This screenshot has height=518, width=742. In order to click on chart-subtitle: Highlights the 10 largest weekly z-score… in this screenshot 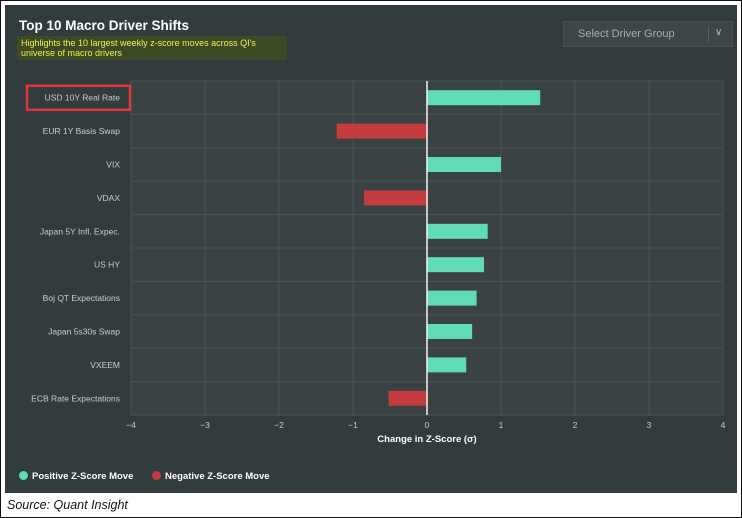, I will do `click(152, 48)`.